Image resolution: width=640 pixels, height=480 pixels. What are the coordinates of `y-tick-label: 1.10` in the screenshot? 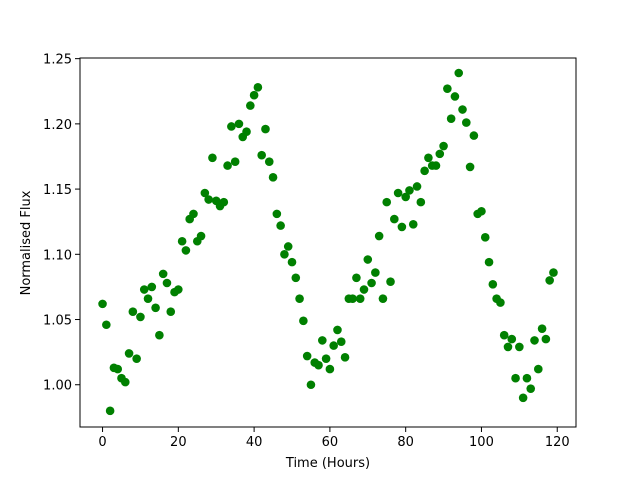 It's located at (57, 255).